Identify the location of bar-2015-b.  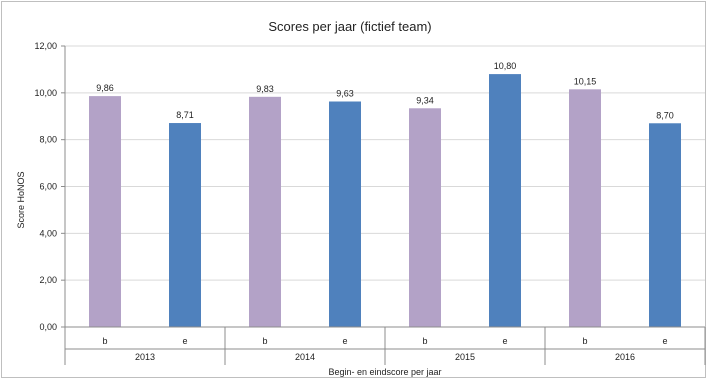
(425, 217).